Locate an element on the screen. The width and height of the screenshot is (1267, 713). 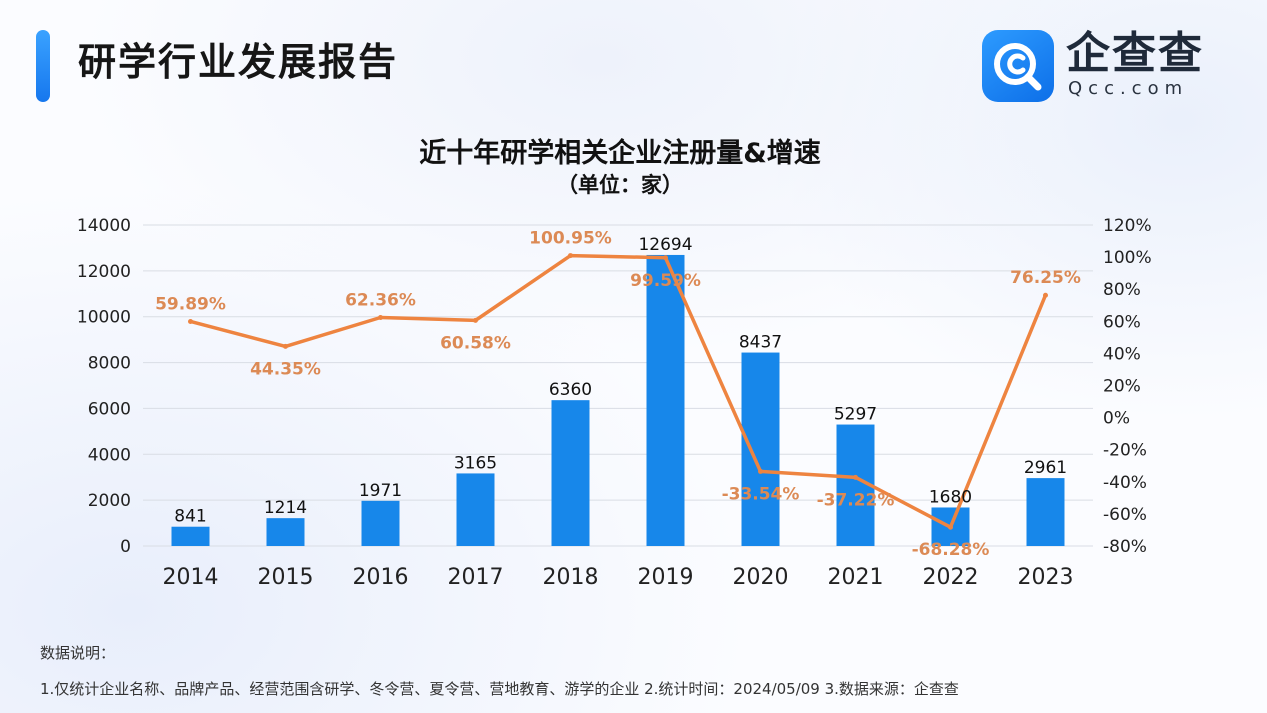
growth-value-label: 60.58% is located at coordinates (475, 343).